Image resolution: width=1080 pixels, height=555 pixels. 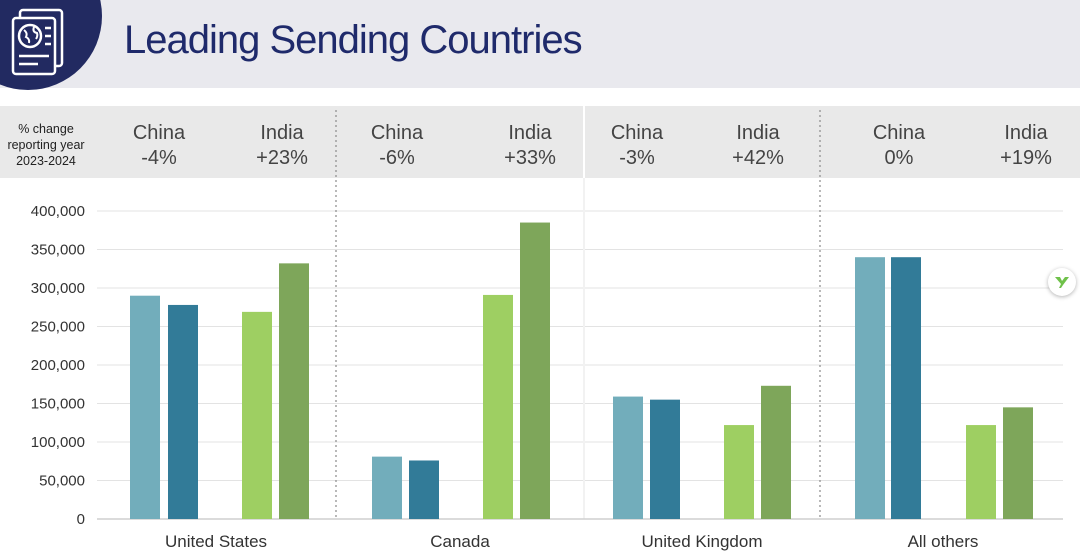 What do you see at coordinates (46, 161) in the screenshot?
I see `percent-change-label-line: 2023-2024` at bounding box center [46, 161].